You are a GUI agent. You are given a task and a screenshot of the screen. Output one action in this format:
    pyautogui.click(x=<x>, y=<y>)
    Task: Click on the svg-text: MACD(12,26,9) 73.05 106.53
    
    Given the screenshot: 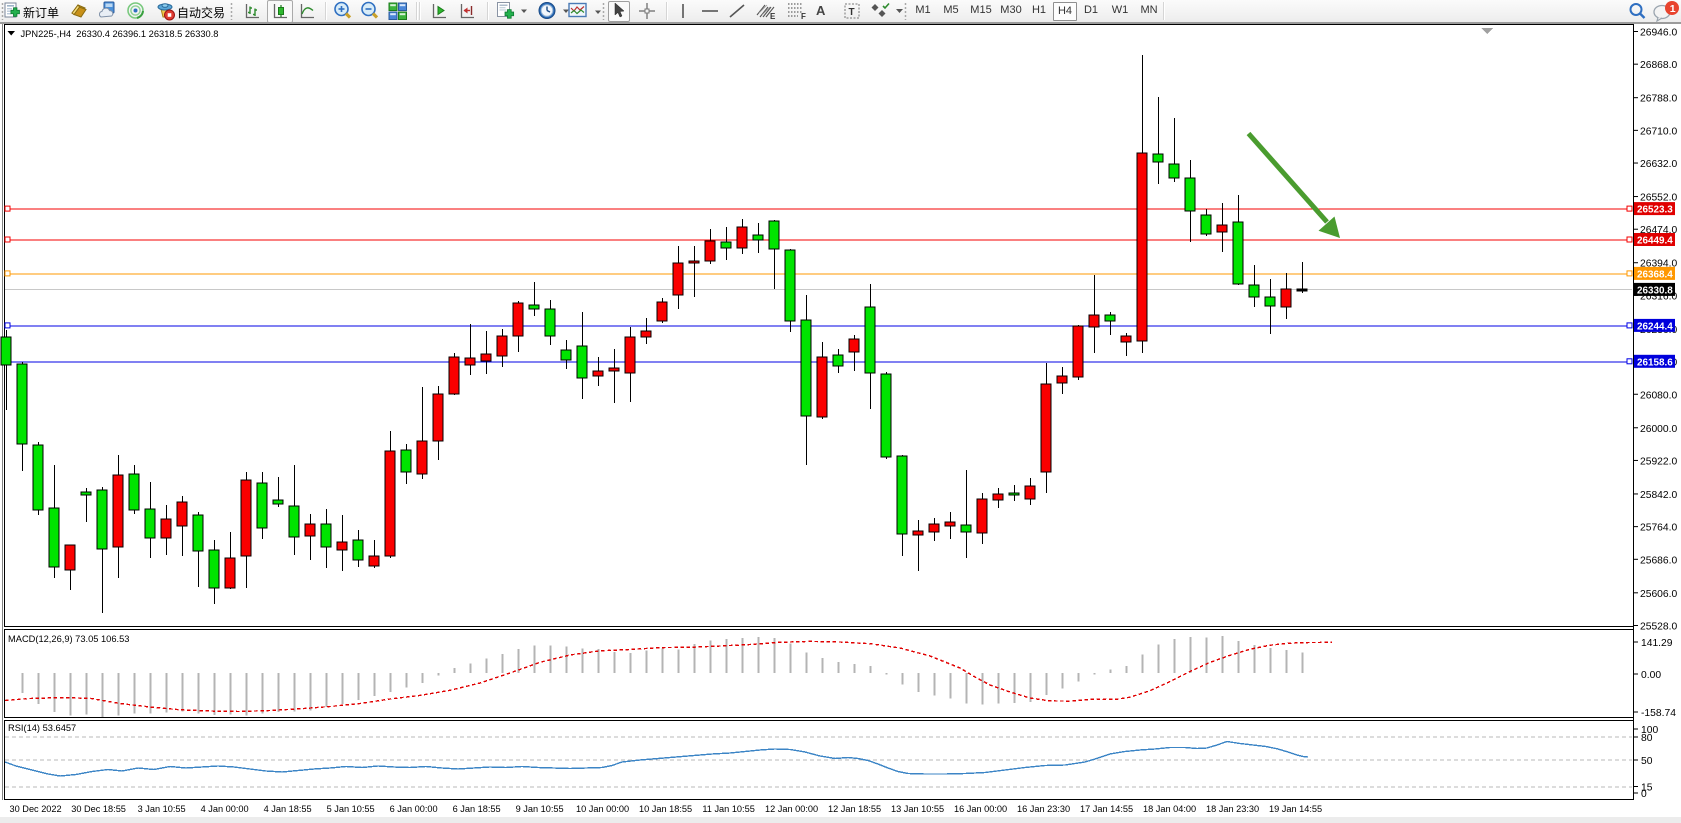 What is the action you would take?
    pyautogui.click(x=68, y=639)
    